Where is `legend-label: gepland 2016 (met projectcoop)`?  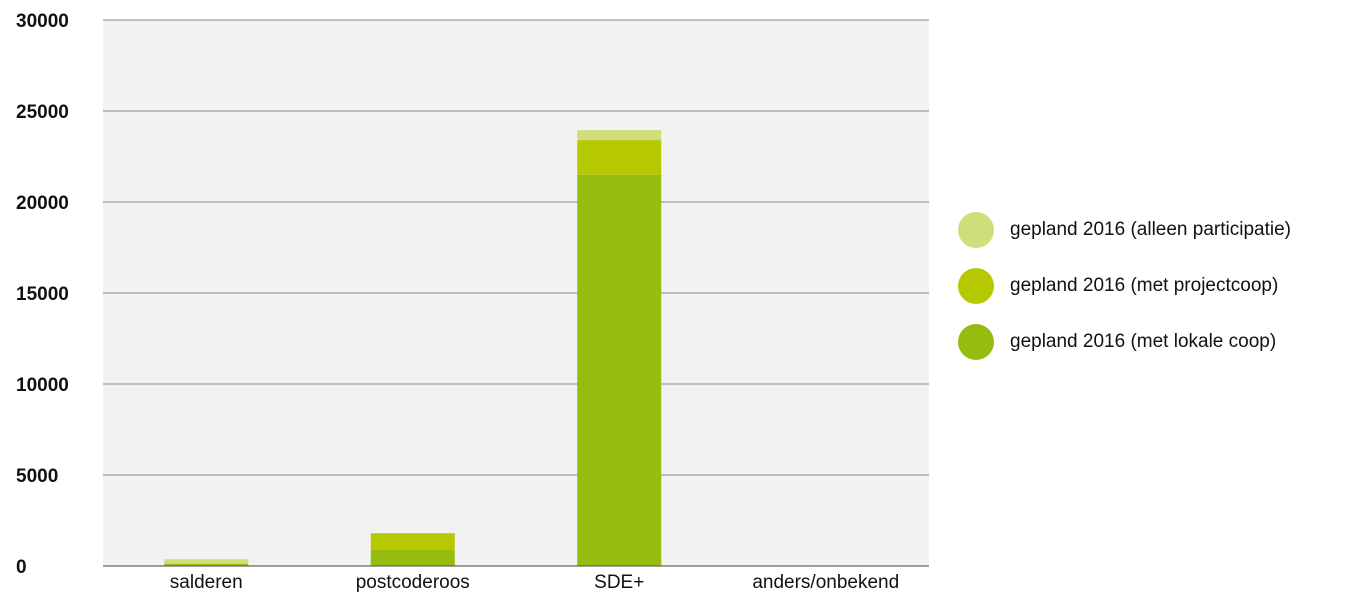 legend-label: gepland 2016 (met projectcoop) is located at coordinates (1144, 285).